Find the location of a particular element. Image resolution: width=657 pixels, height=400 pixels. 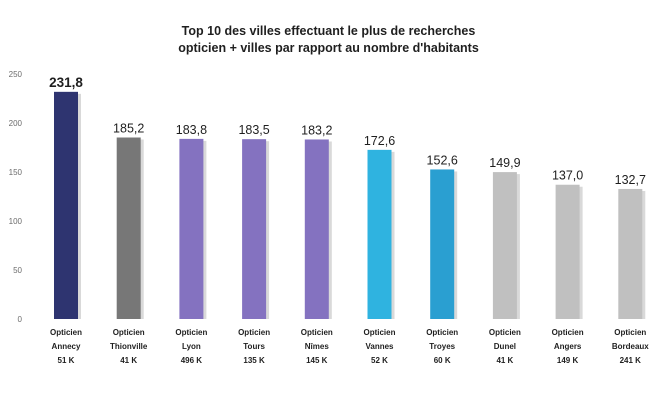

x-tick-label: Dunel is located at coordinates (505, 346).